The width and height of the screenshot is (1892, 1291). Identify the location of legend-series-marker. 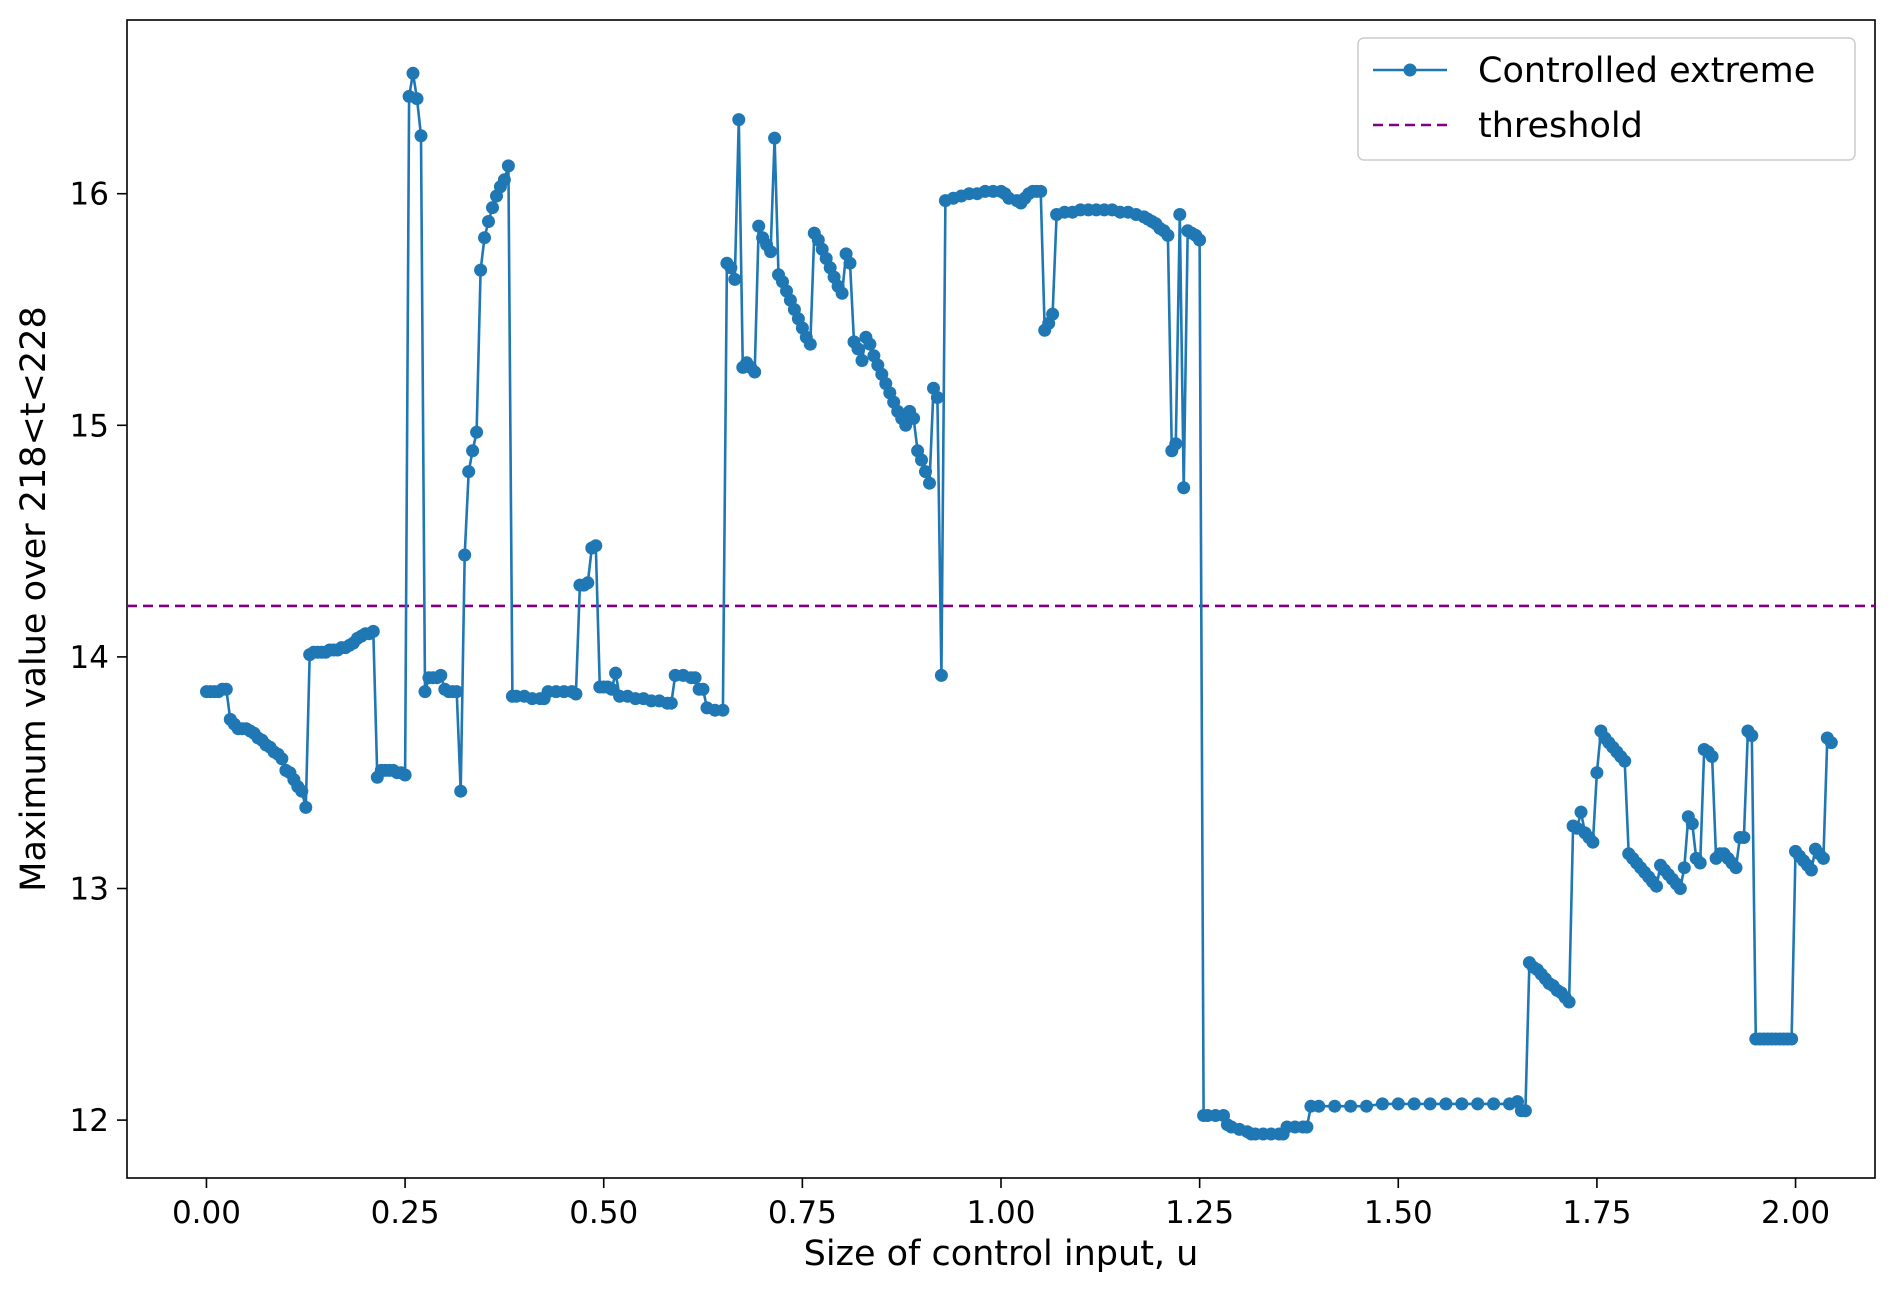
(1410, 70).